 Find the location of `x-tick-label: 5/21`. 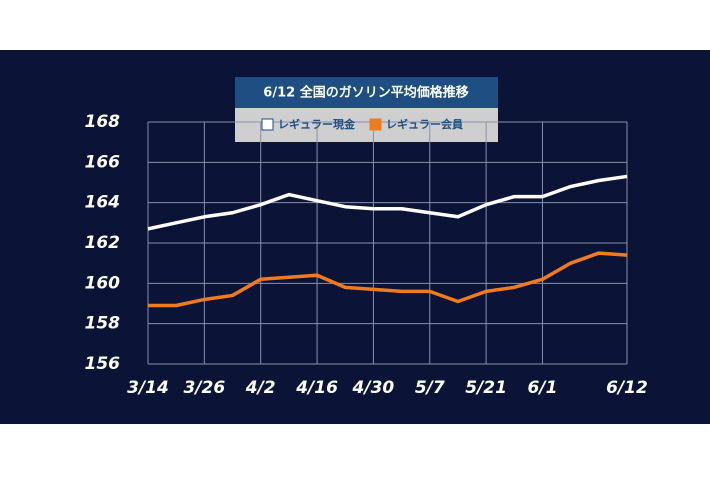

x-tick-label: 5/21 is located at coordinates (486, 388).